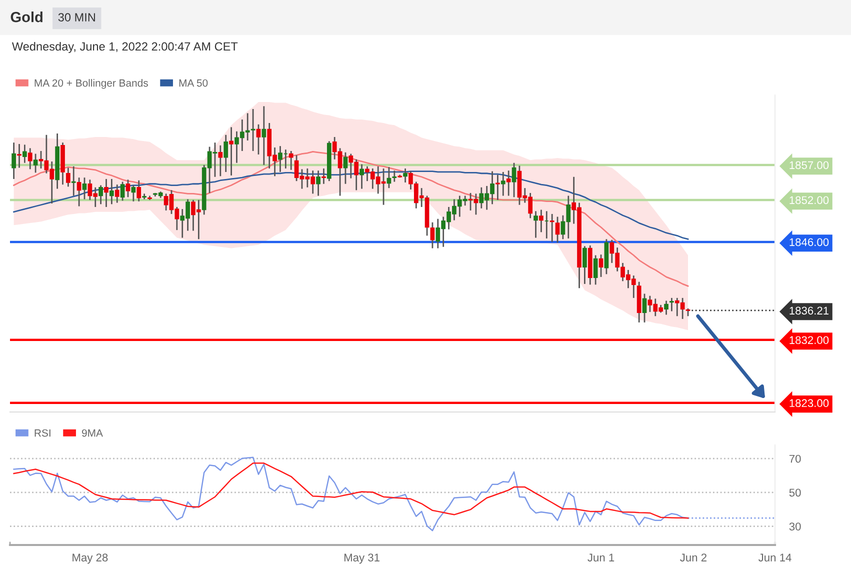 Image resolution: width=851 pixels, height=572 pixels. Describe the element at coordinates (809, 242) in the screenshot. I see `y-tick-label: 1846.00` at that location.